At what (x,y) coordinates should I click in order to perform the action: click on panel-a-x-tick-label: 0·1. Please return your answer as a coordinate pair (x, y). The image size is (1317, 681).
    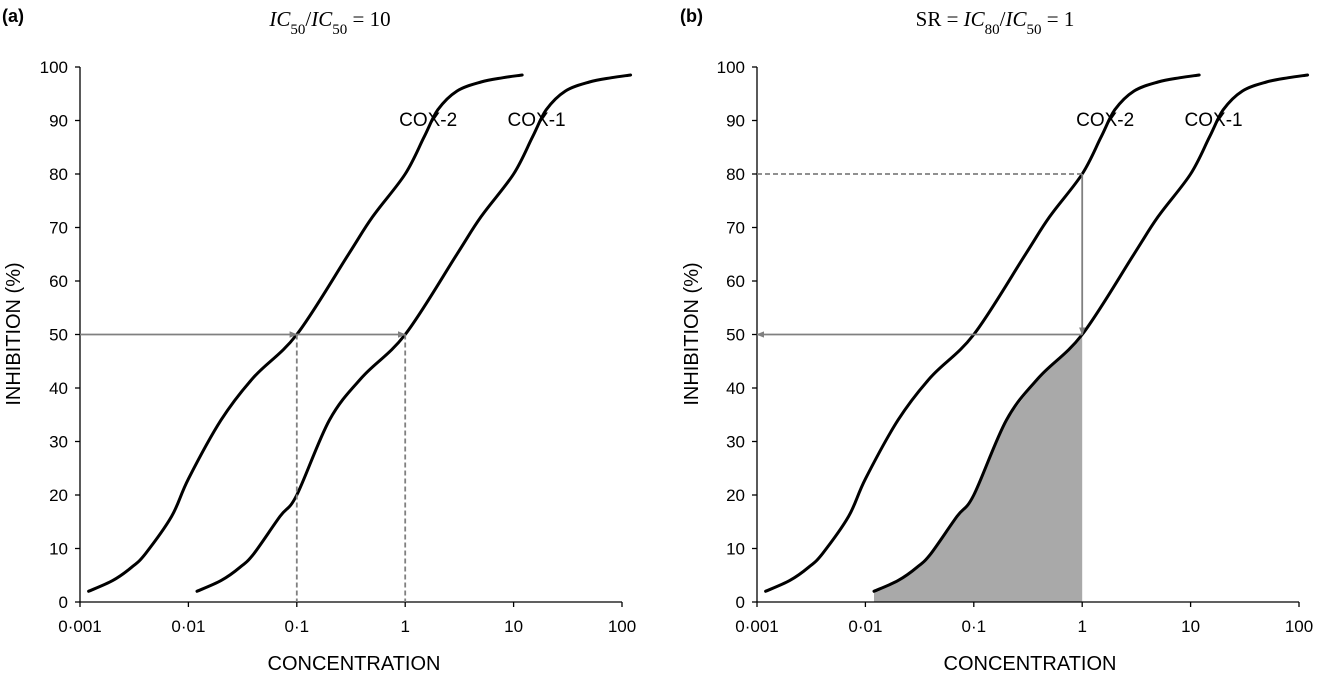
    Looking at the image, I should click on (297, 626).